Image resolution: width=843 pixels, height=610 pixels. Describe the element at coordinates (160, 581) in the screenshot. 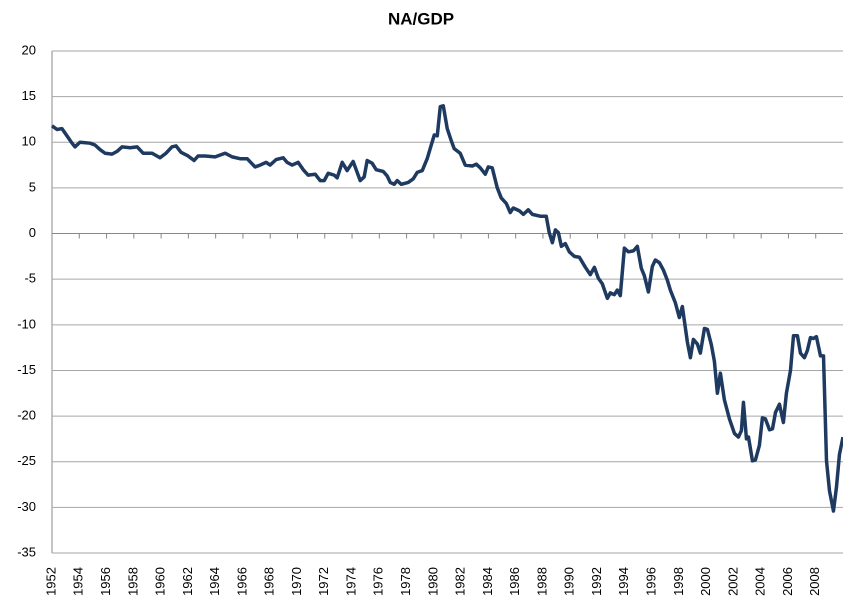

I see `x-tick-label: 1960` at that location.